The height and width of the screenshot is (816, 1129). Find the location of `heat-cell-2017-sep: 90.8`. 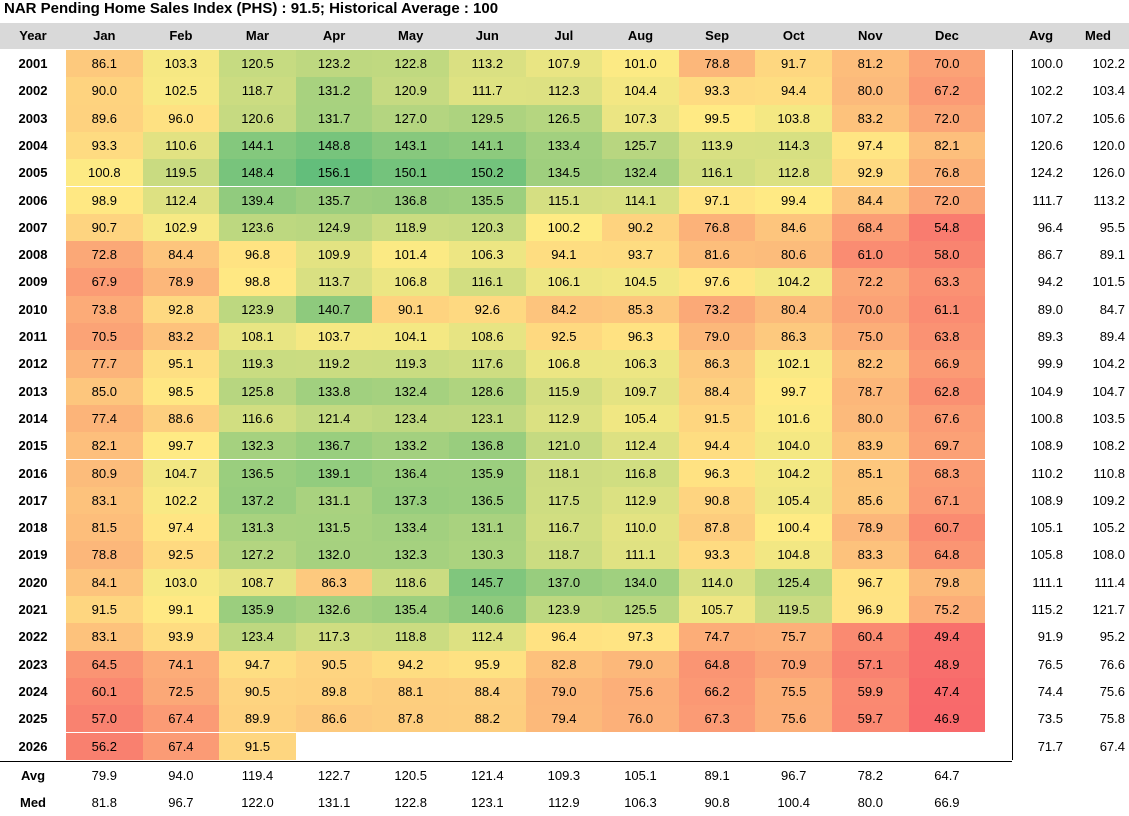

heat-cell-2017-sep: 90.8 is located at coordinates (717, 500).